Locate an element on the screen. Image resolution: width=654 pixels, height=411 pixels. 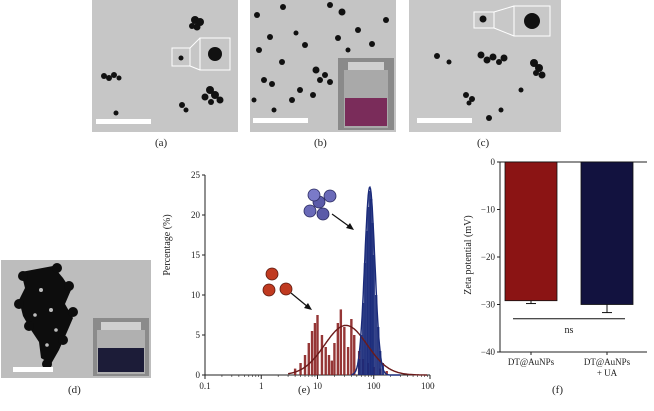
dls-x-tick-label: 1000 is located at coordinates (428, 386).